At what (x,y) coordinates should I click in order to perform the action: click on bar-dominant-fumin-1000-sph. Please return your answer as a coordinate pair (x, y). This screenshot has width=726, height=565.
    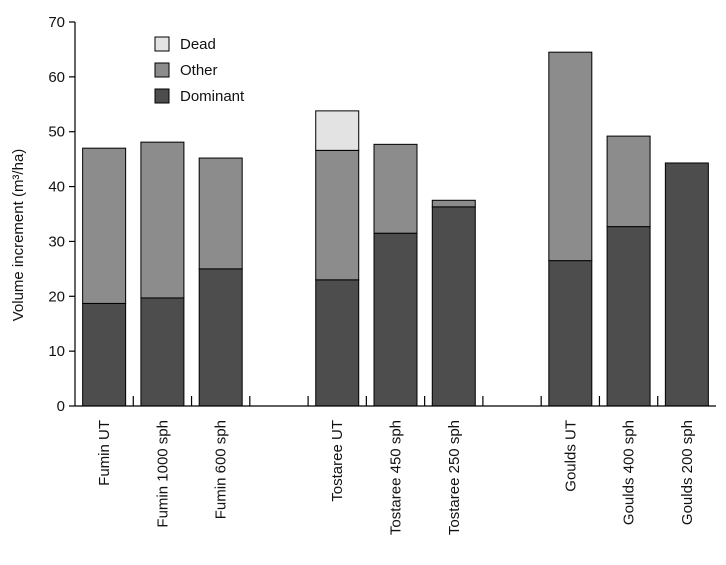
    Looking at the image, I should click on (162, 352).